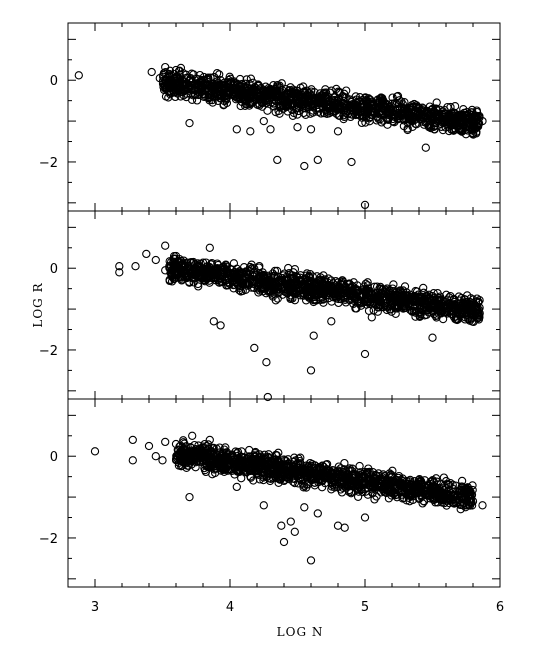 This screenshot has height=653, width=539. What do you see at coordinates (95, 607) in the screenshot?
I see `x-tick-label: 3` at bounding box center [95, 607].